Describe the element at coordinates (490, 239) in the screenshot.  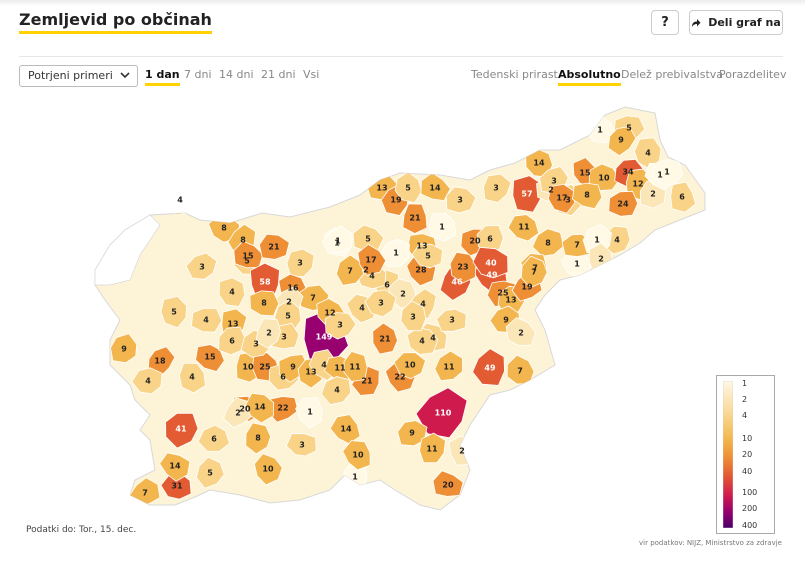
I see `municipality-value-label: 6` at that location.